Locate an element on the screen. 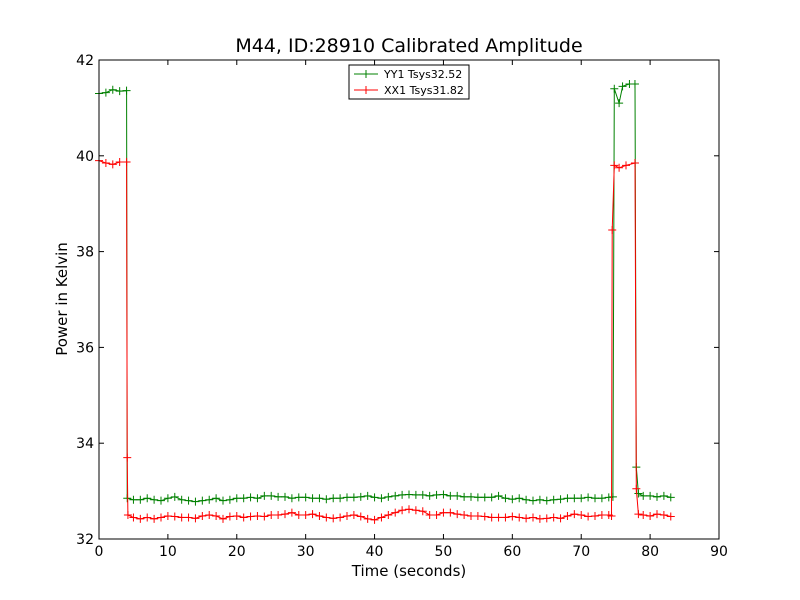  x-tick-label: 70 is located at coordinates (581, 552).